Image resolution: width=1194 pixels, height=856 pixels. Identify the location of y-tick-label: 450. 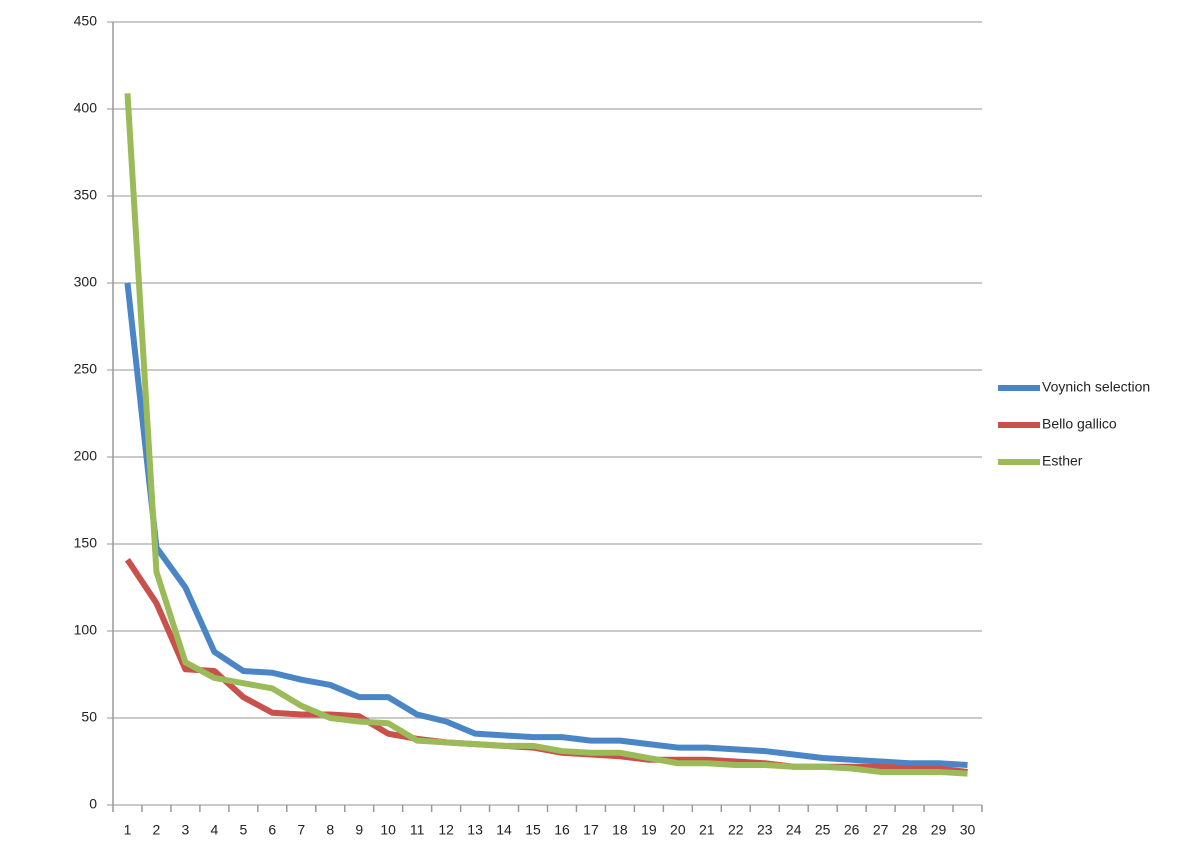
(86, 21).